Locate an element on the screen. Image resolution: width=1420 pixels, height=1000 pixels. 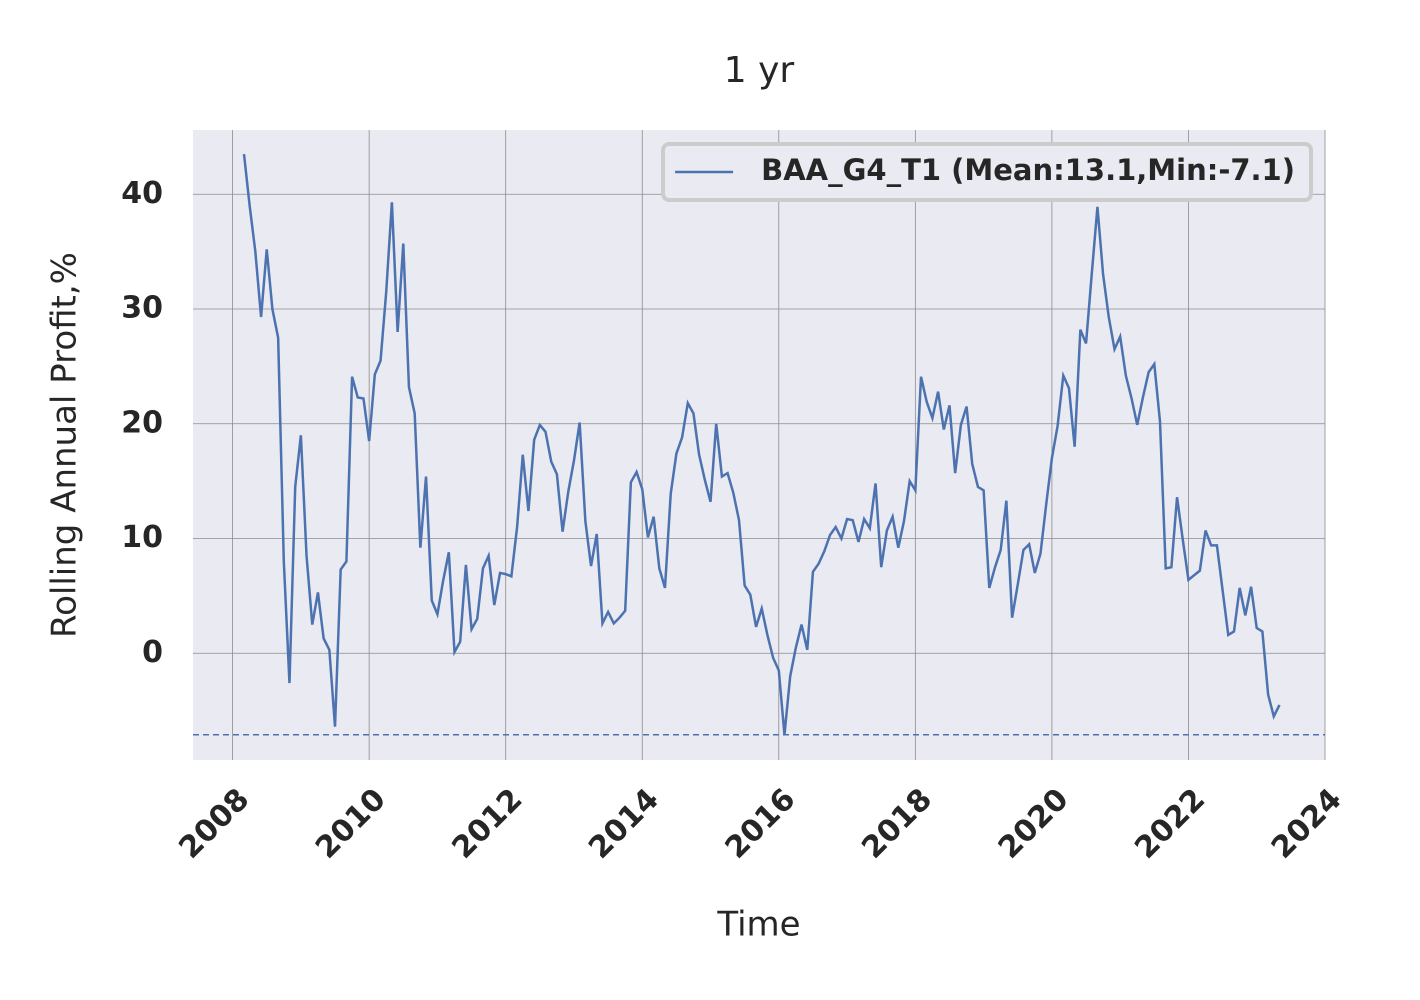
x-tick-label: 2016 is located at coordinates (761, 824).